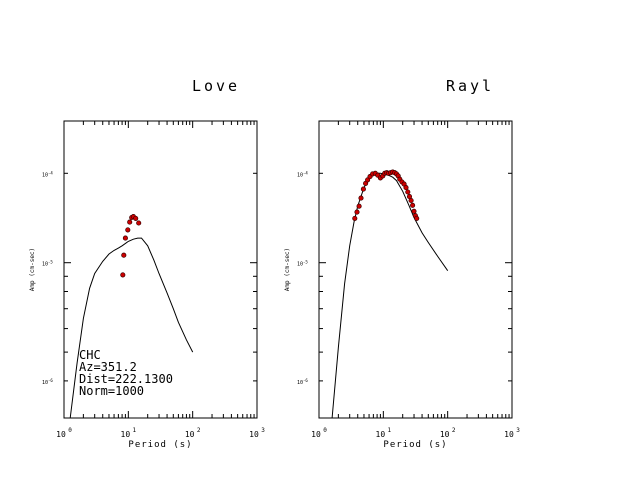 This screenshot has width=640, height=480. I want to click on annotation-line: Dist=222.1300, so click(126, 379).